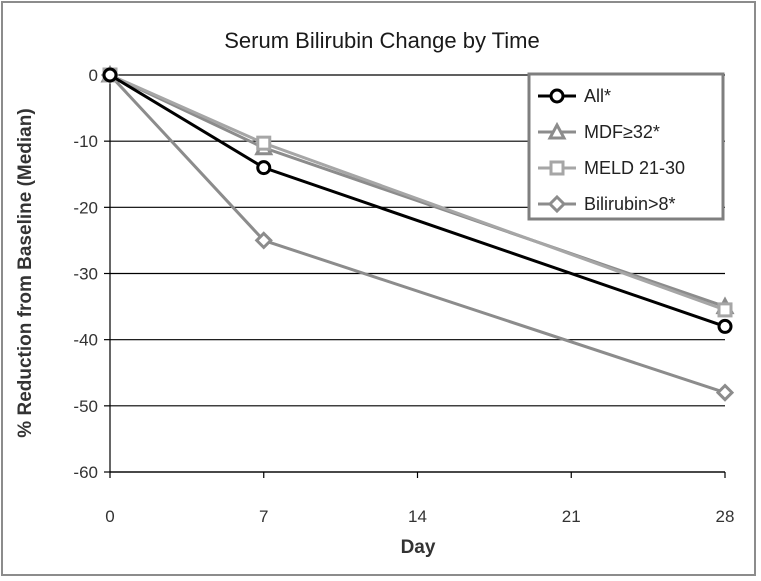 The width and height of the screenshot is (761, 581). I want to click on x-tick-label: 14, so click(417, 516).